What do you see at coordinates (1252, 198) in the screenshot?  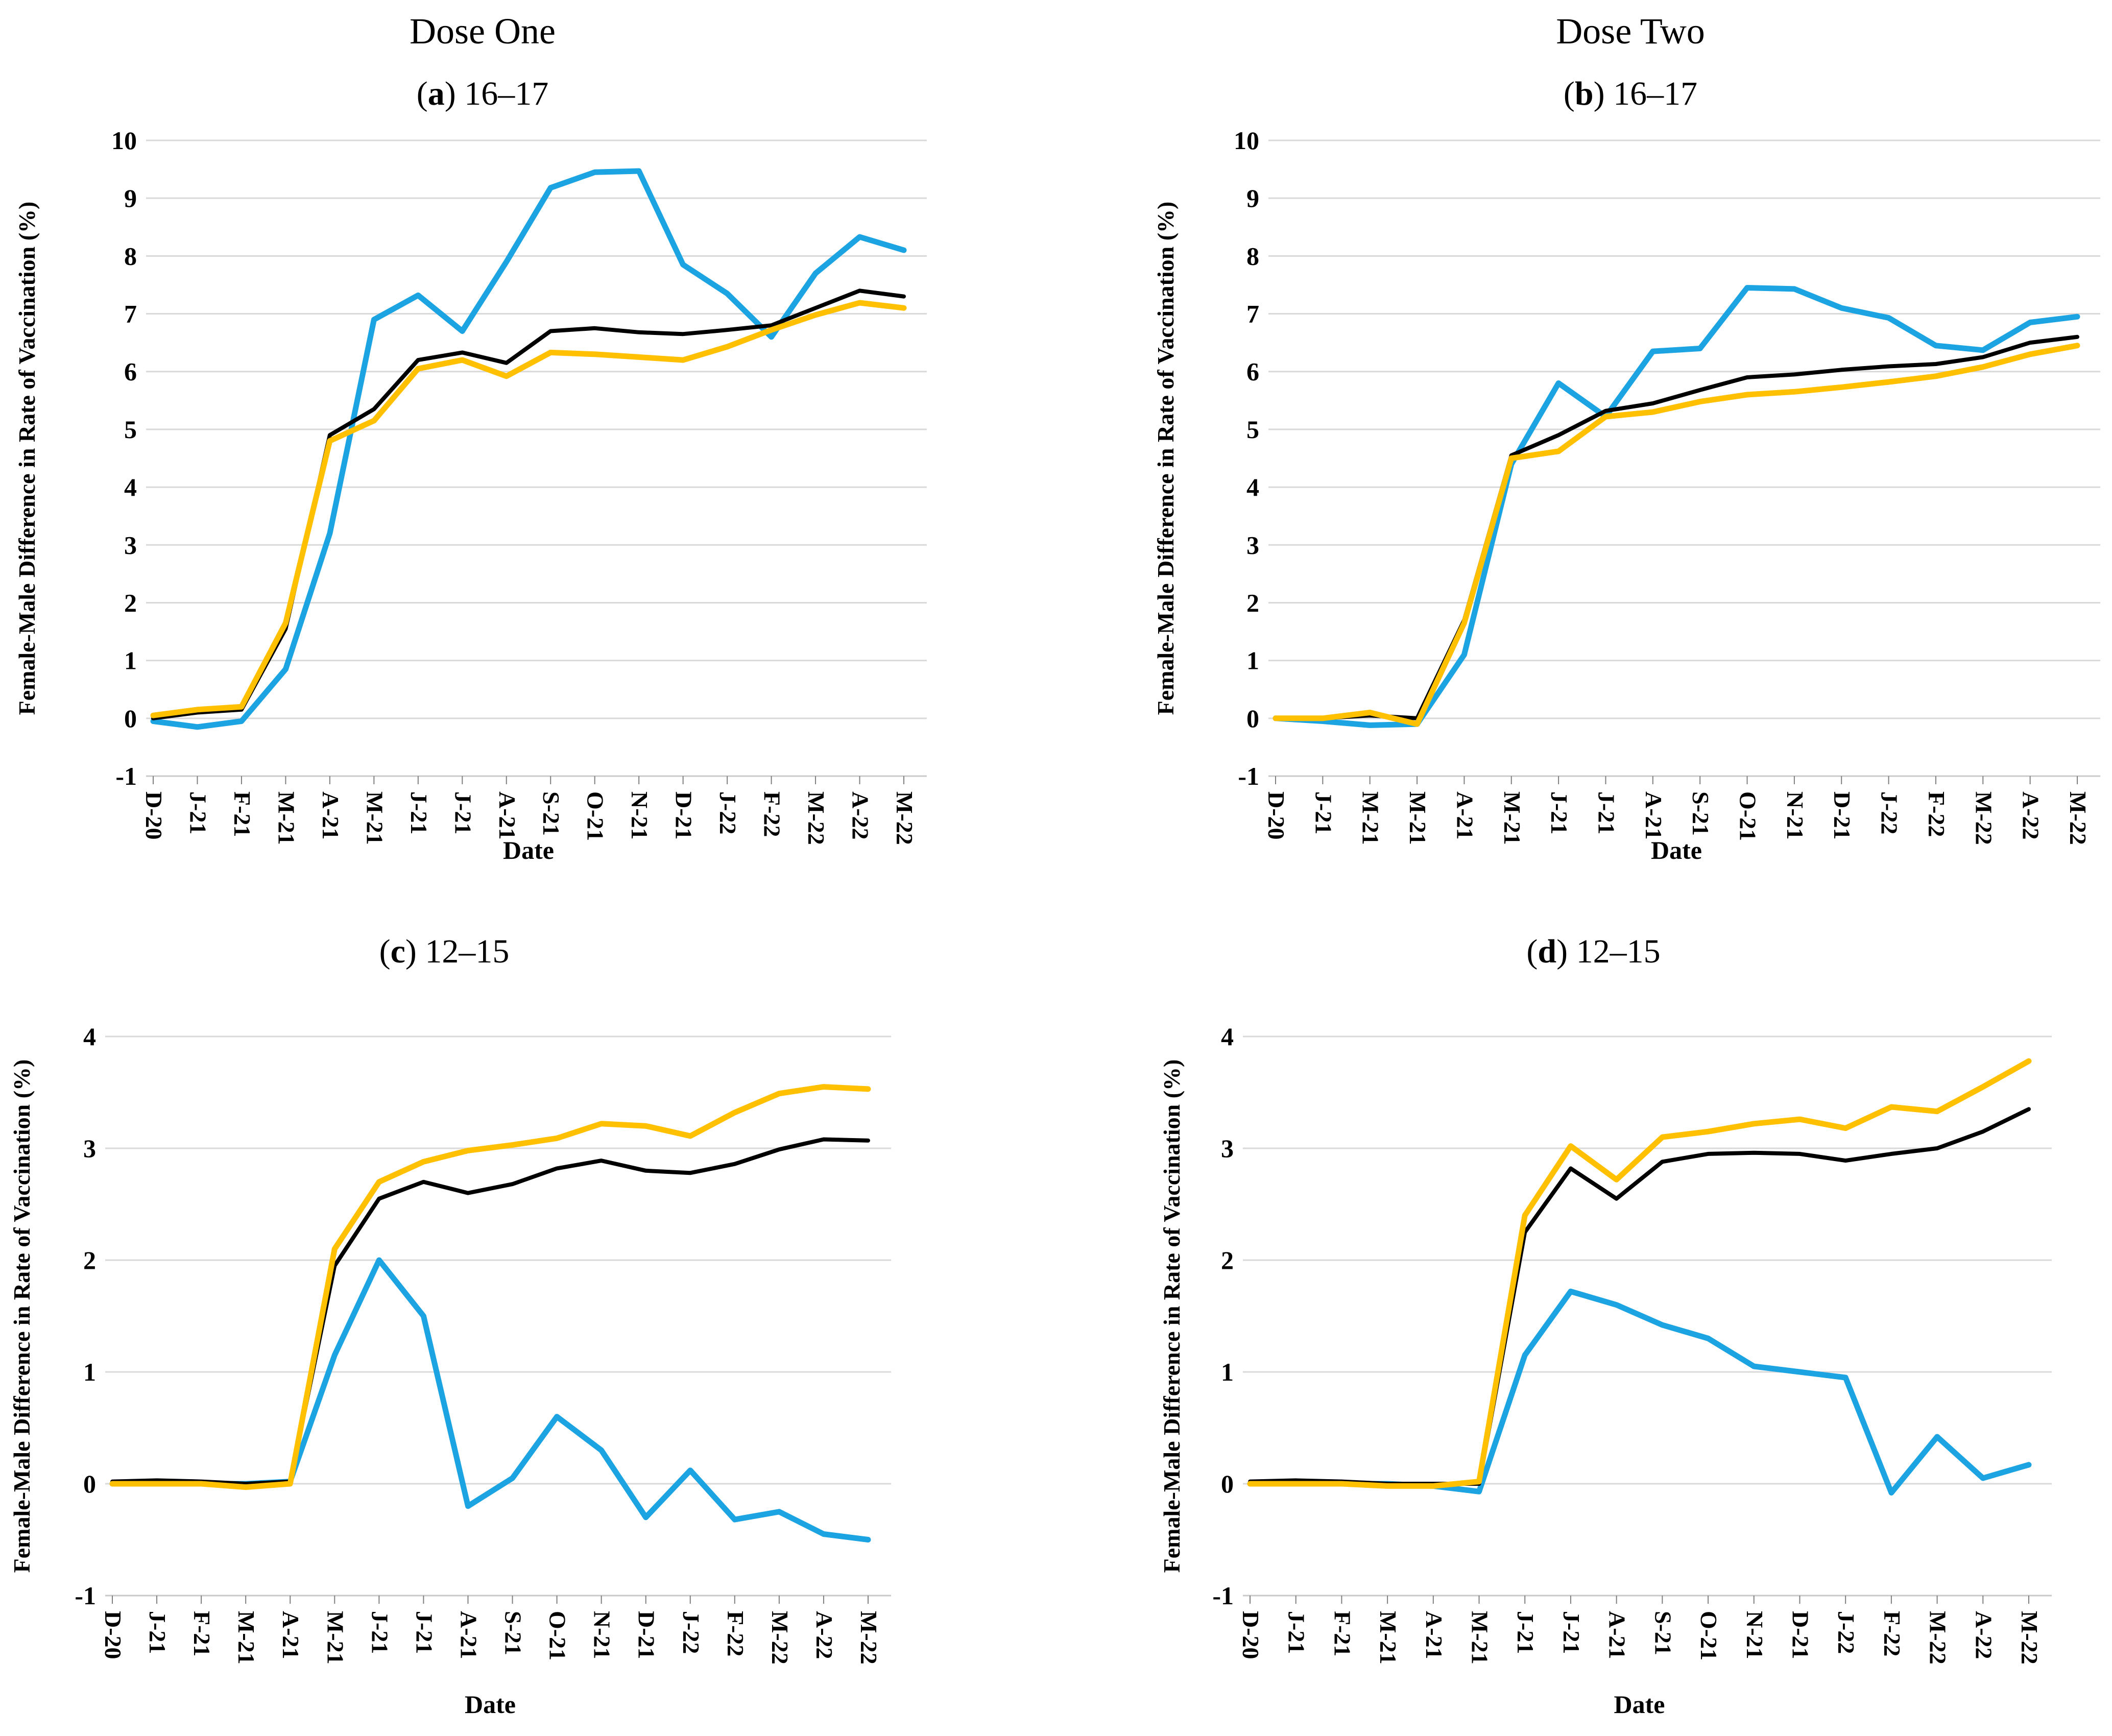 I see `y-tick-label: 9` at bounding box center [1252, 198].